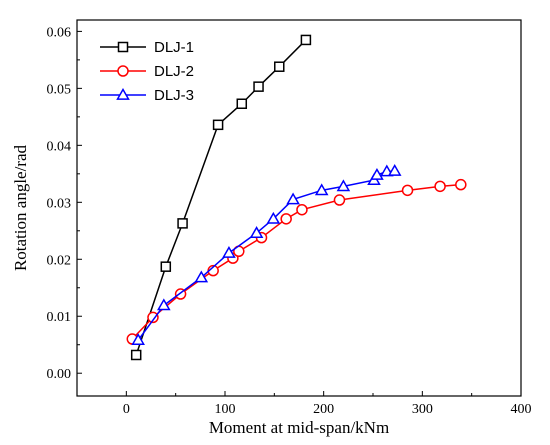 The height and width of the screenshot is (445, 550). What do you see at coordinates (126, 409) in the screenshot?
I see `x-tick-label: 0` at bounding box center [126, 409].